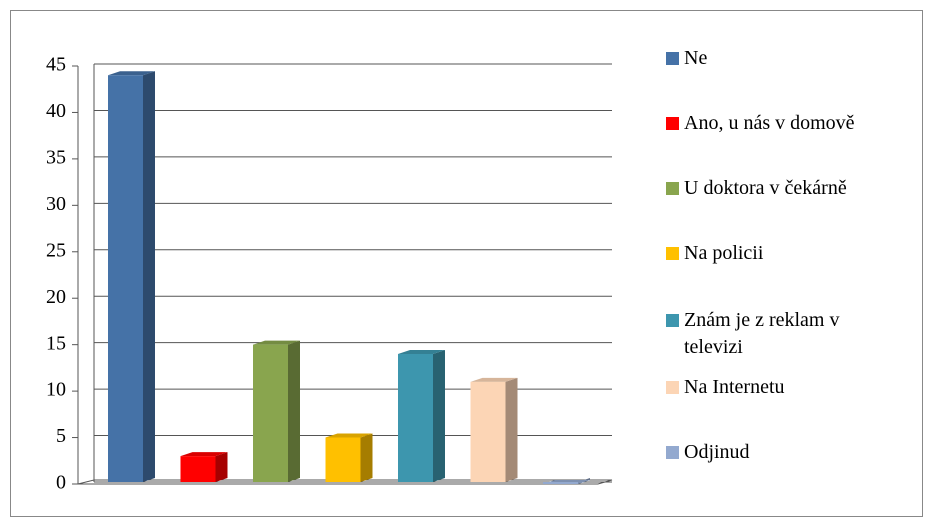 The width and height of the screenshot is (926, 520). What do you see at coordinates (791, 58) in the screenshot?
I see `legend-item: Ne` at bounding box center [791, 58].